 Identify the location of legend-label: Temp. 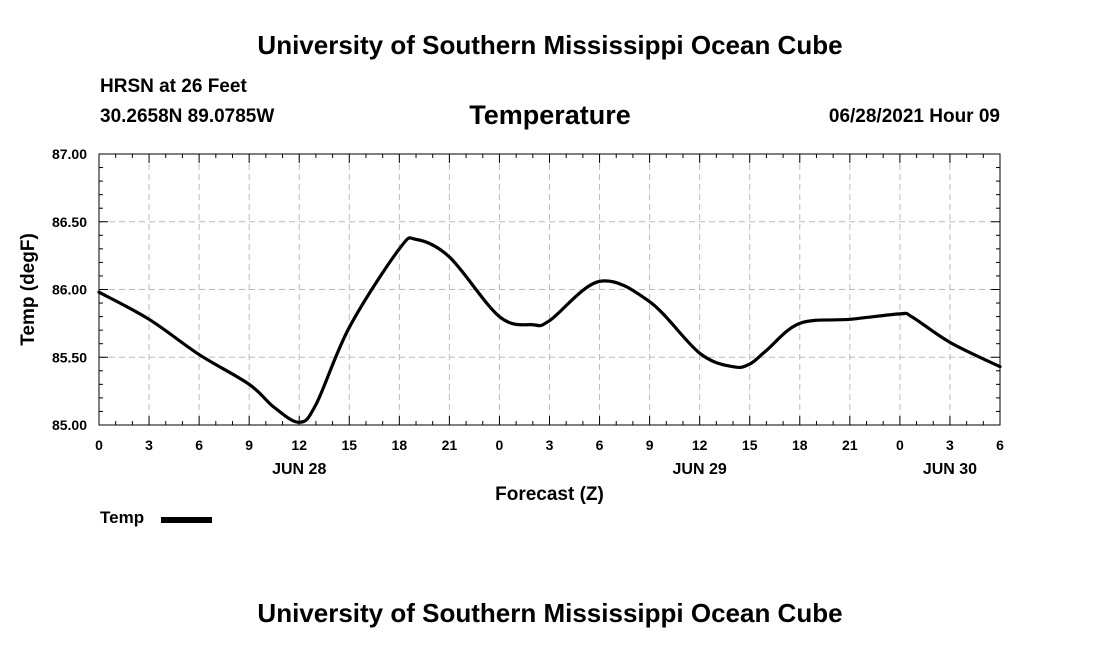
(122, 517).